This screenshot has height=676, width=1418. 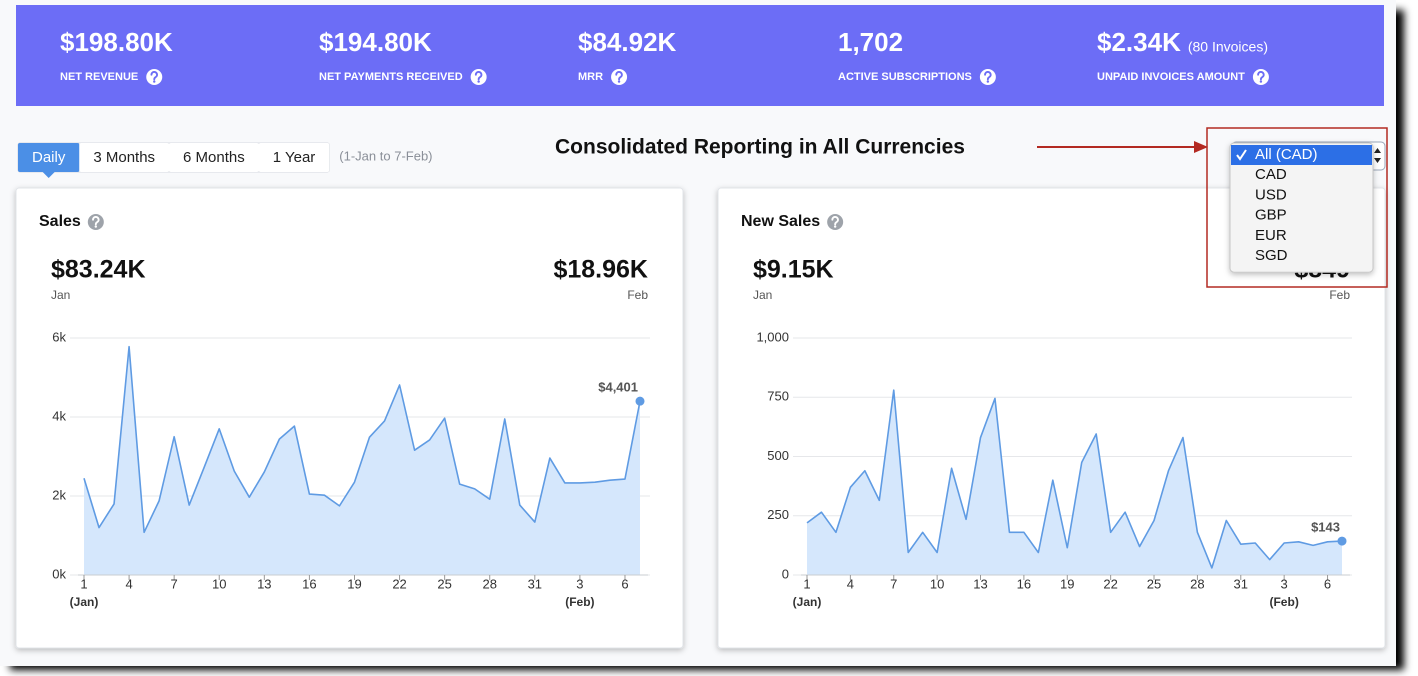 I want to click on kpi-label: MRR, so click(x=590, y=77).